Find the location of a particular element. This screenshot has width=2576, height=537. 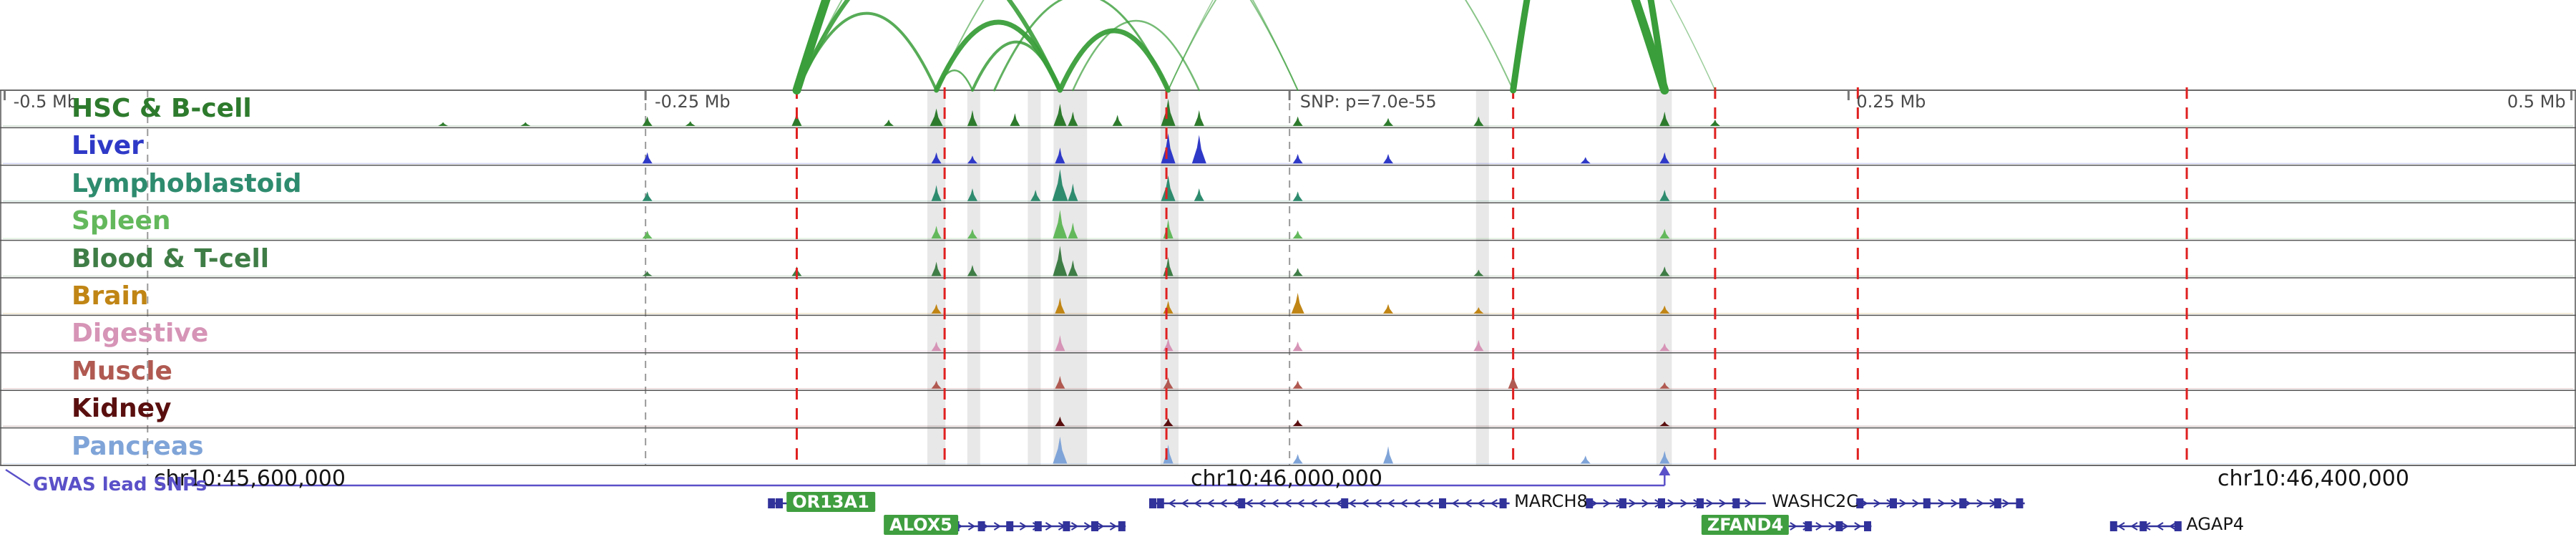

coordinate-label-left: chr10:45,600,000 is located at coordinates (250, 478).